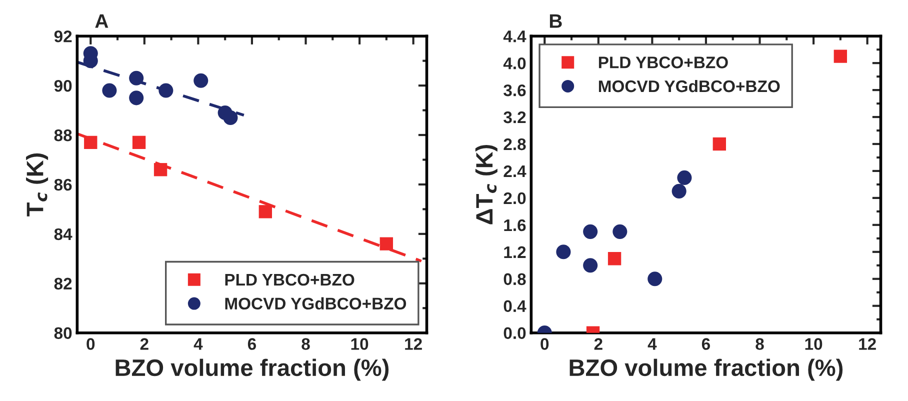 The image size is (908, 401). I want to click on y-tick-label: 1.6, so click(515, 225).